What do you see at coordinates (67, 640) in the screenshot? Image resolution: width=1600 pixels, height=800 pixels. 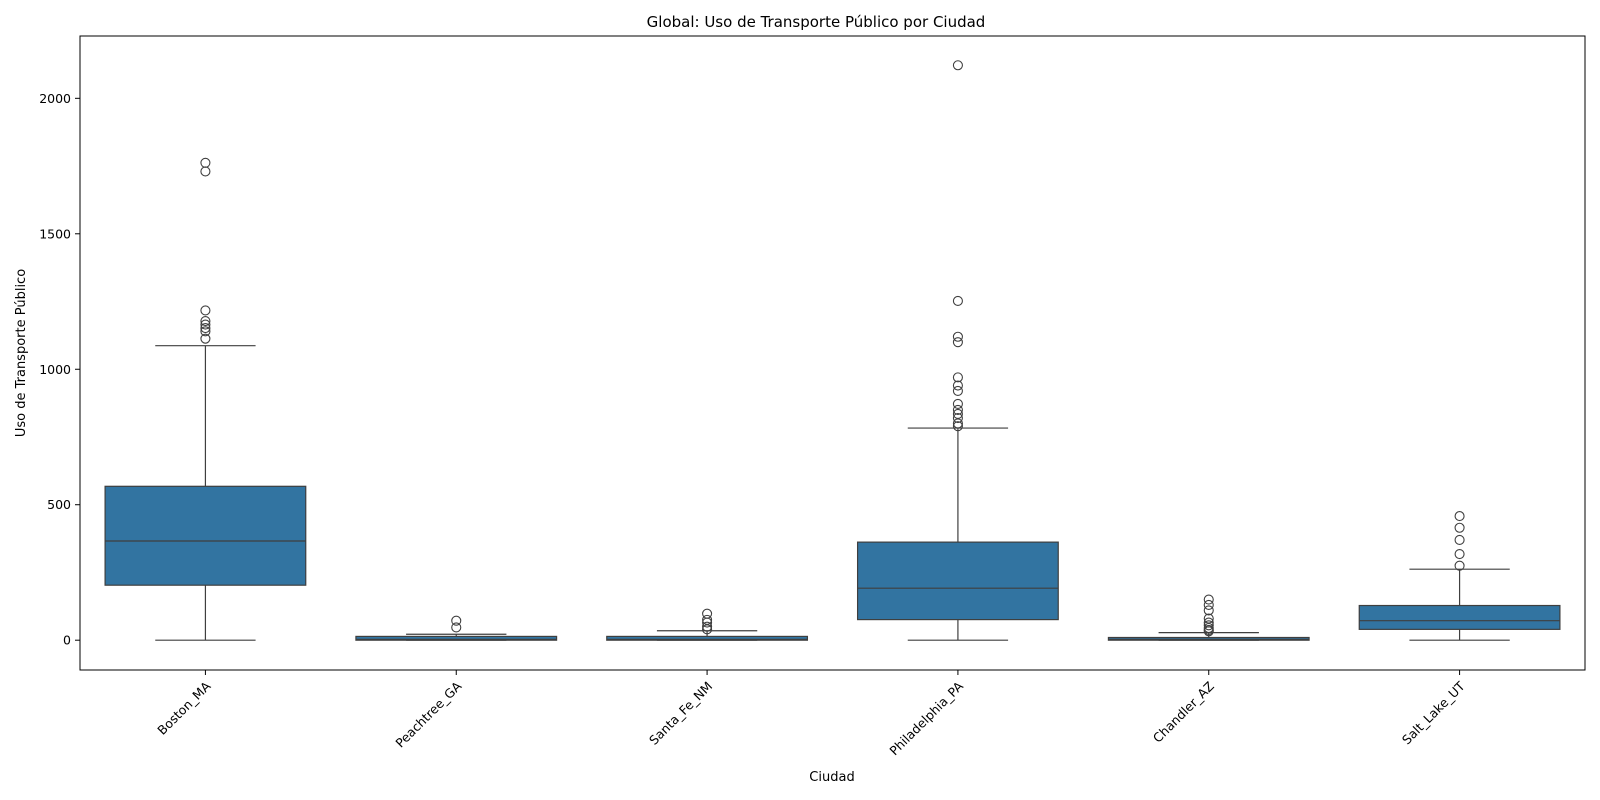 I see `y-tick-label: 0` at bounding box center [67, 640].